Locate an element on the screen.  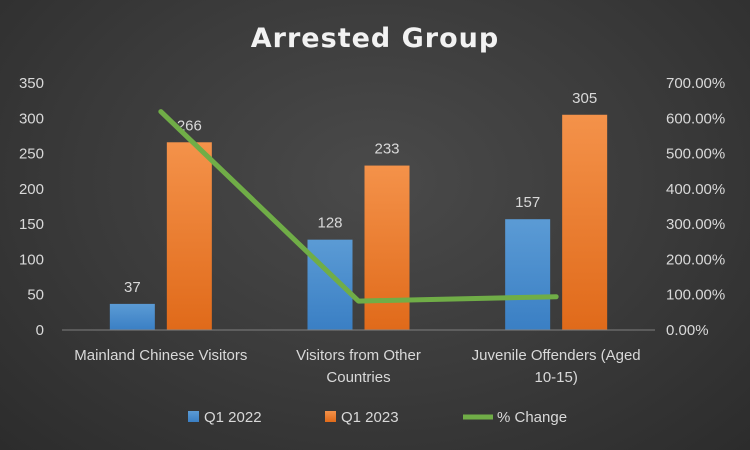
data-label: 233 is located at coordinates (386, 149).